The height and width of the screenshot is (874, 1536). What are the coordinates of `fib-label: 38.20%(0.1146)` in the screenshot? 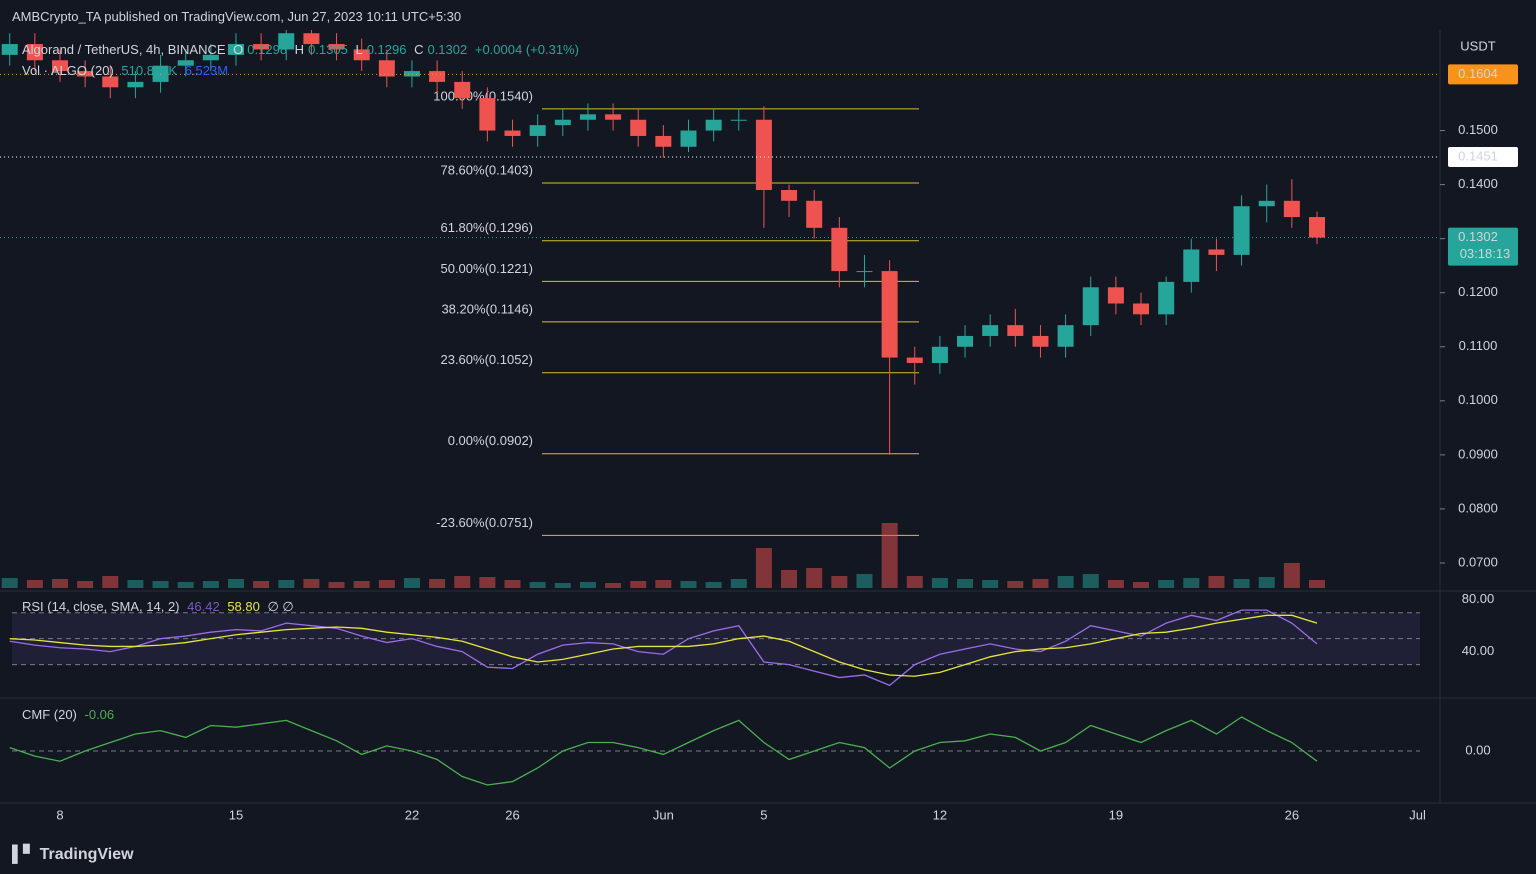 It's located at (487, 308).